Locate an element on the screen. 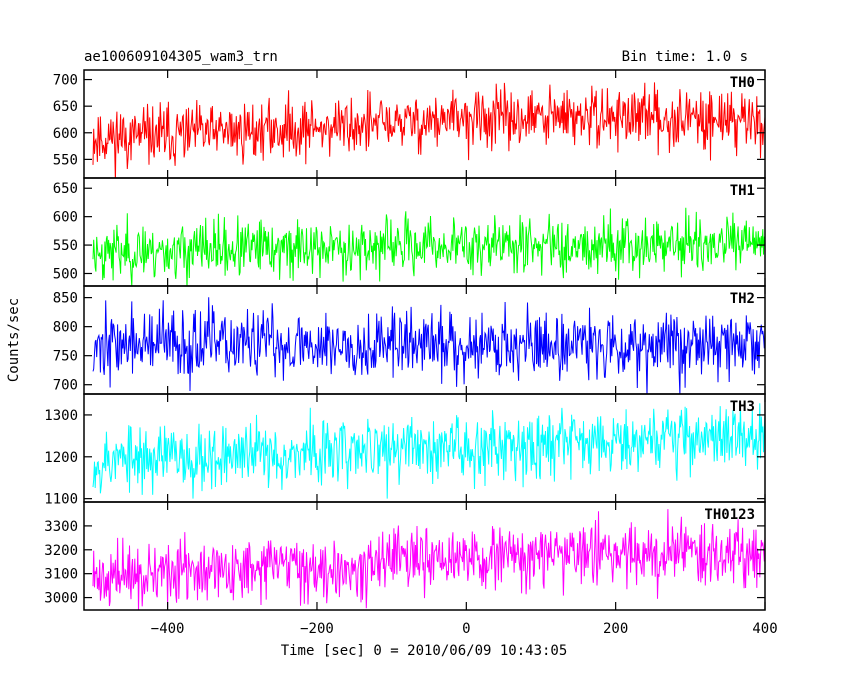 The width and height of the screenshot is (850, 680). chart-title: ae100609104305_wam3_trn is located at coordinates (181, 57).